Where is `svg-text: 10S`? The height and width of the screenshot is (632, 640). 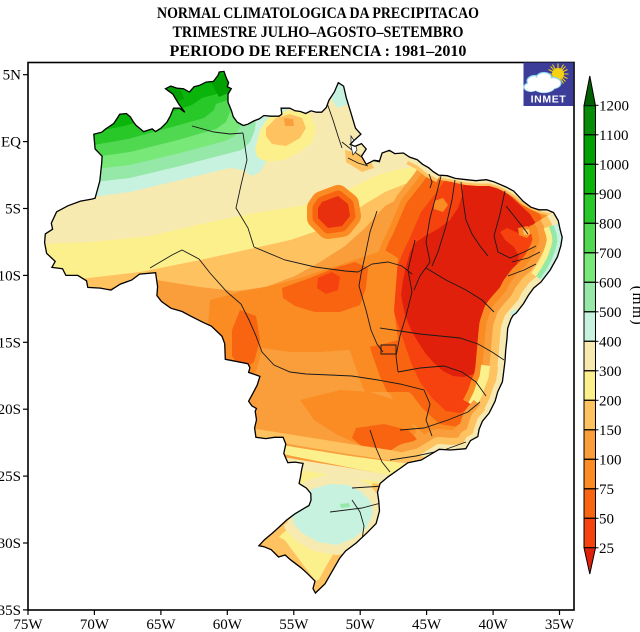
svg-text: 10S is located at coordinates (10, 276).